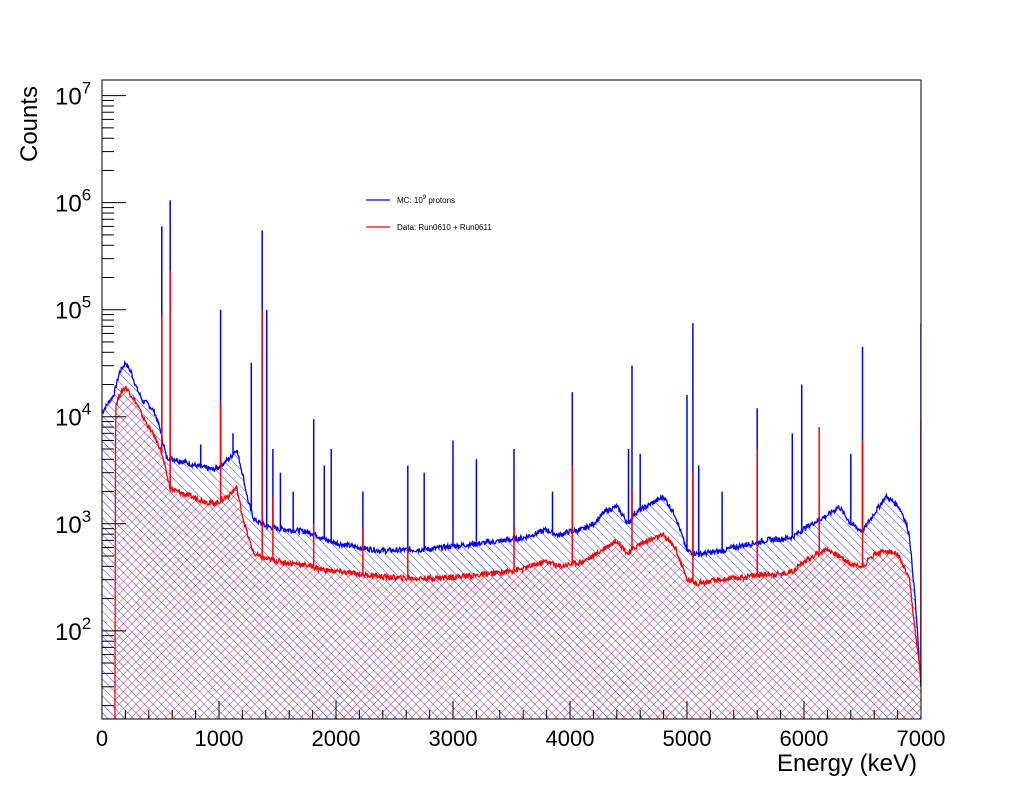 The image size is (1024, 799). I want to click on y-tick-label: 10⁴, so click(73, 416).